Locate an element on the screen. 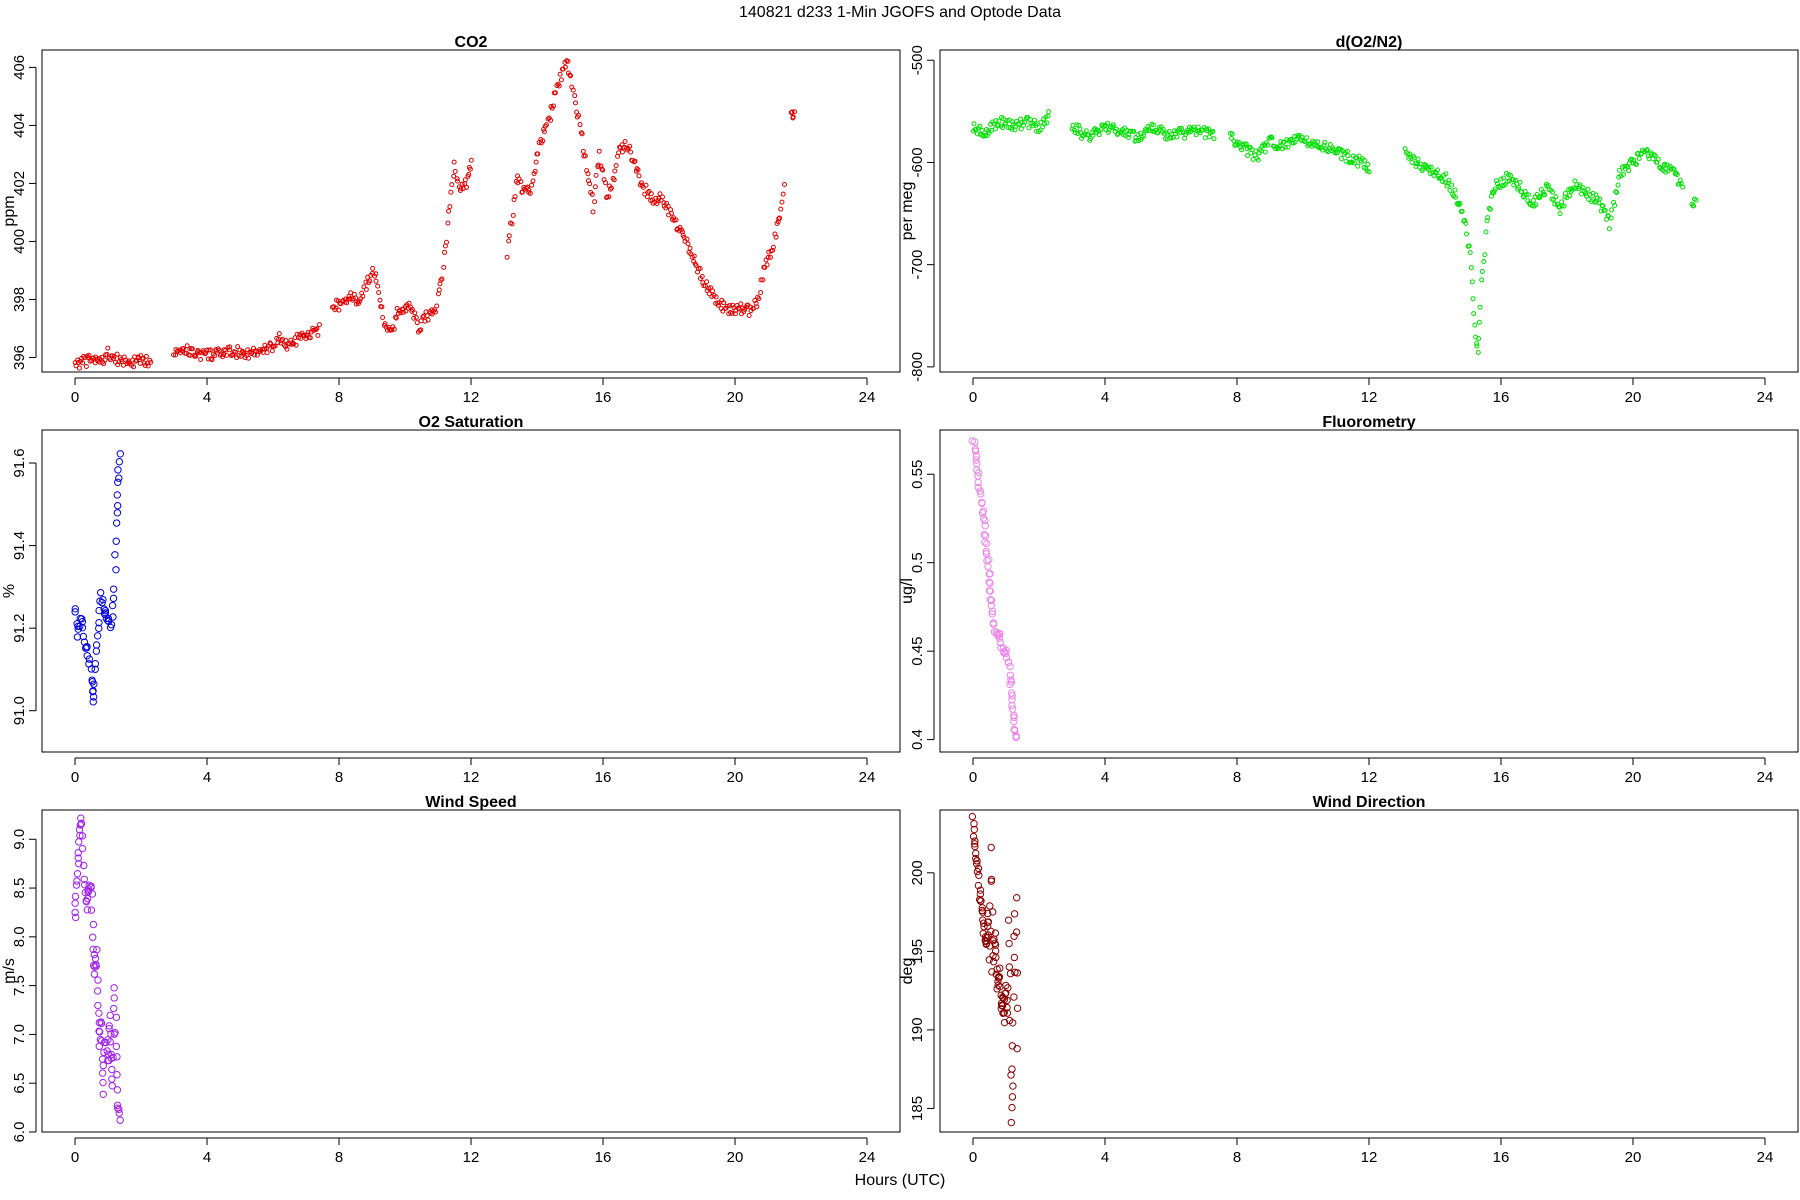 This screenshot has height=1200, width=1800. y-tick-label: 400 is located at coordinates (19, 241).